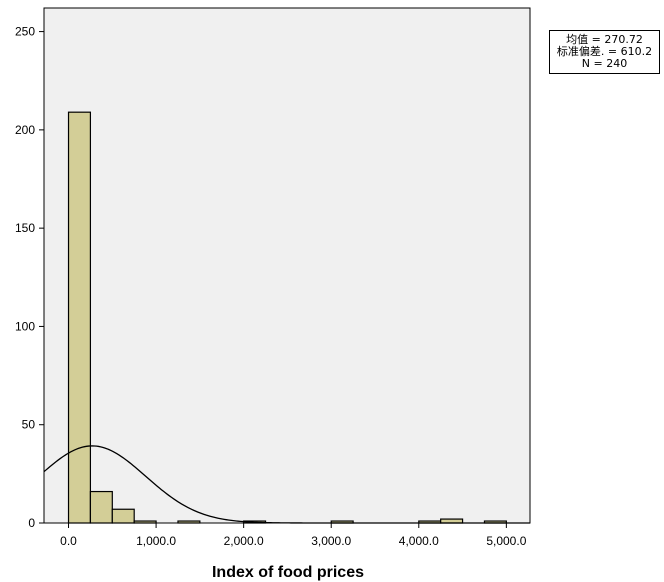 The width and height of the screenshot is (664, 582). Describe the element at coordinates (25, 228) in the screenshot. I see `y-tick-label: 150` at that location.